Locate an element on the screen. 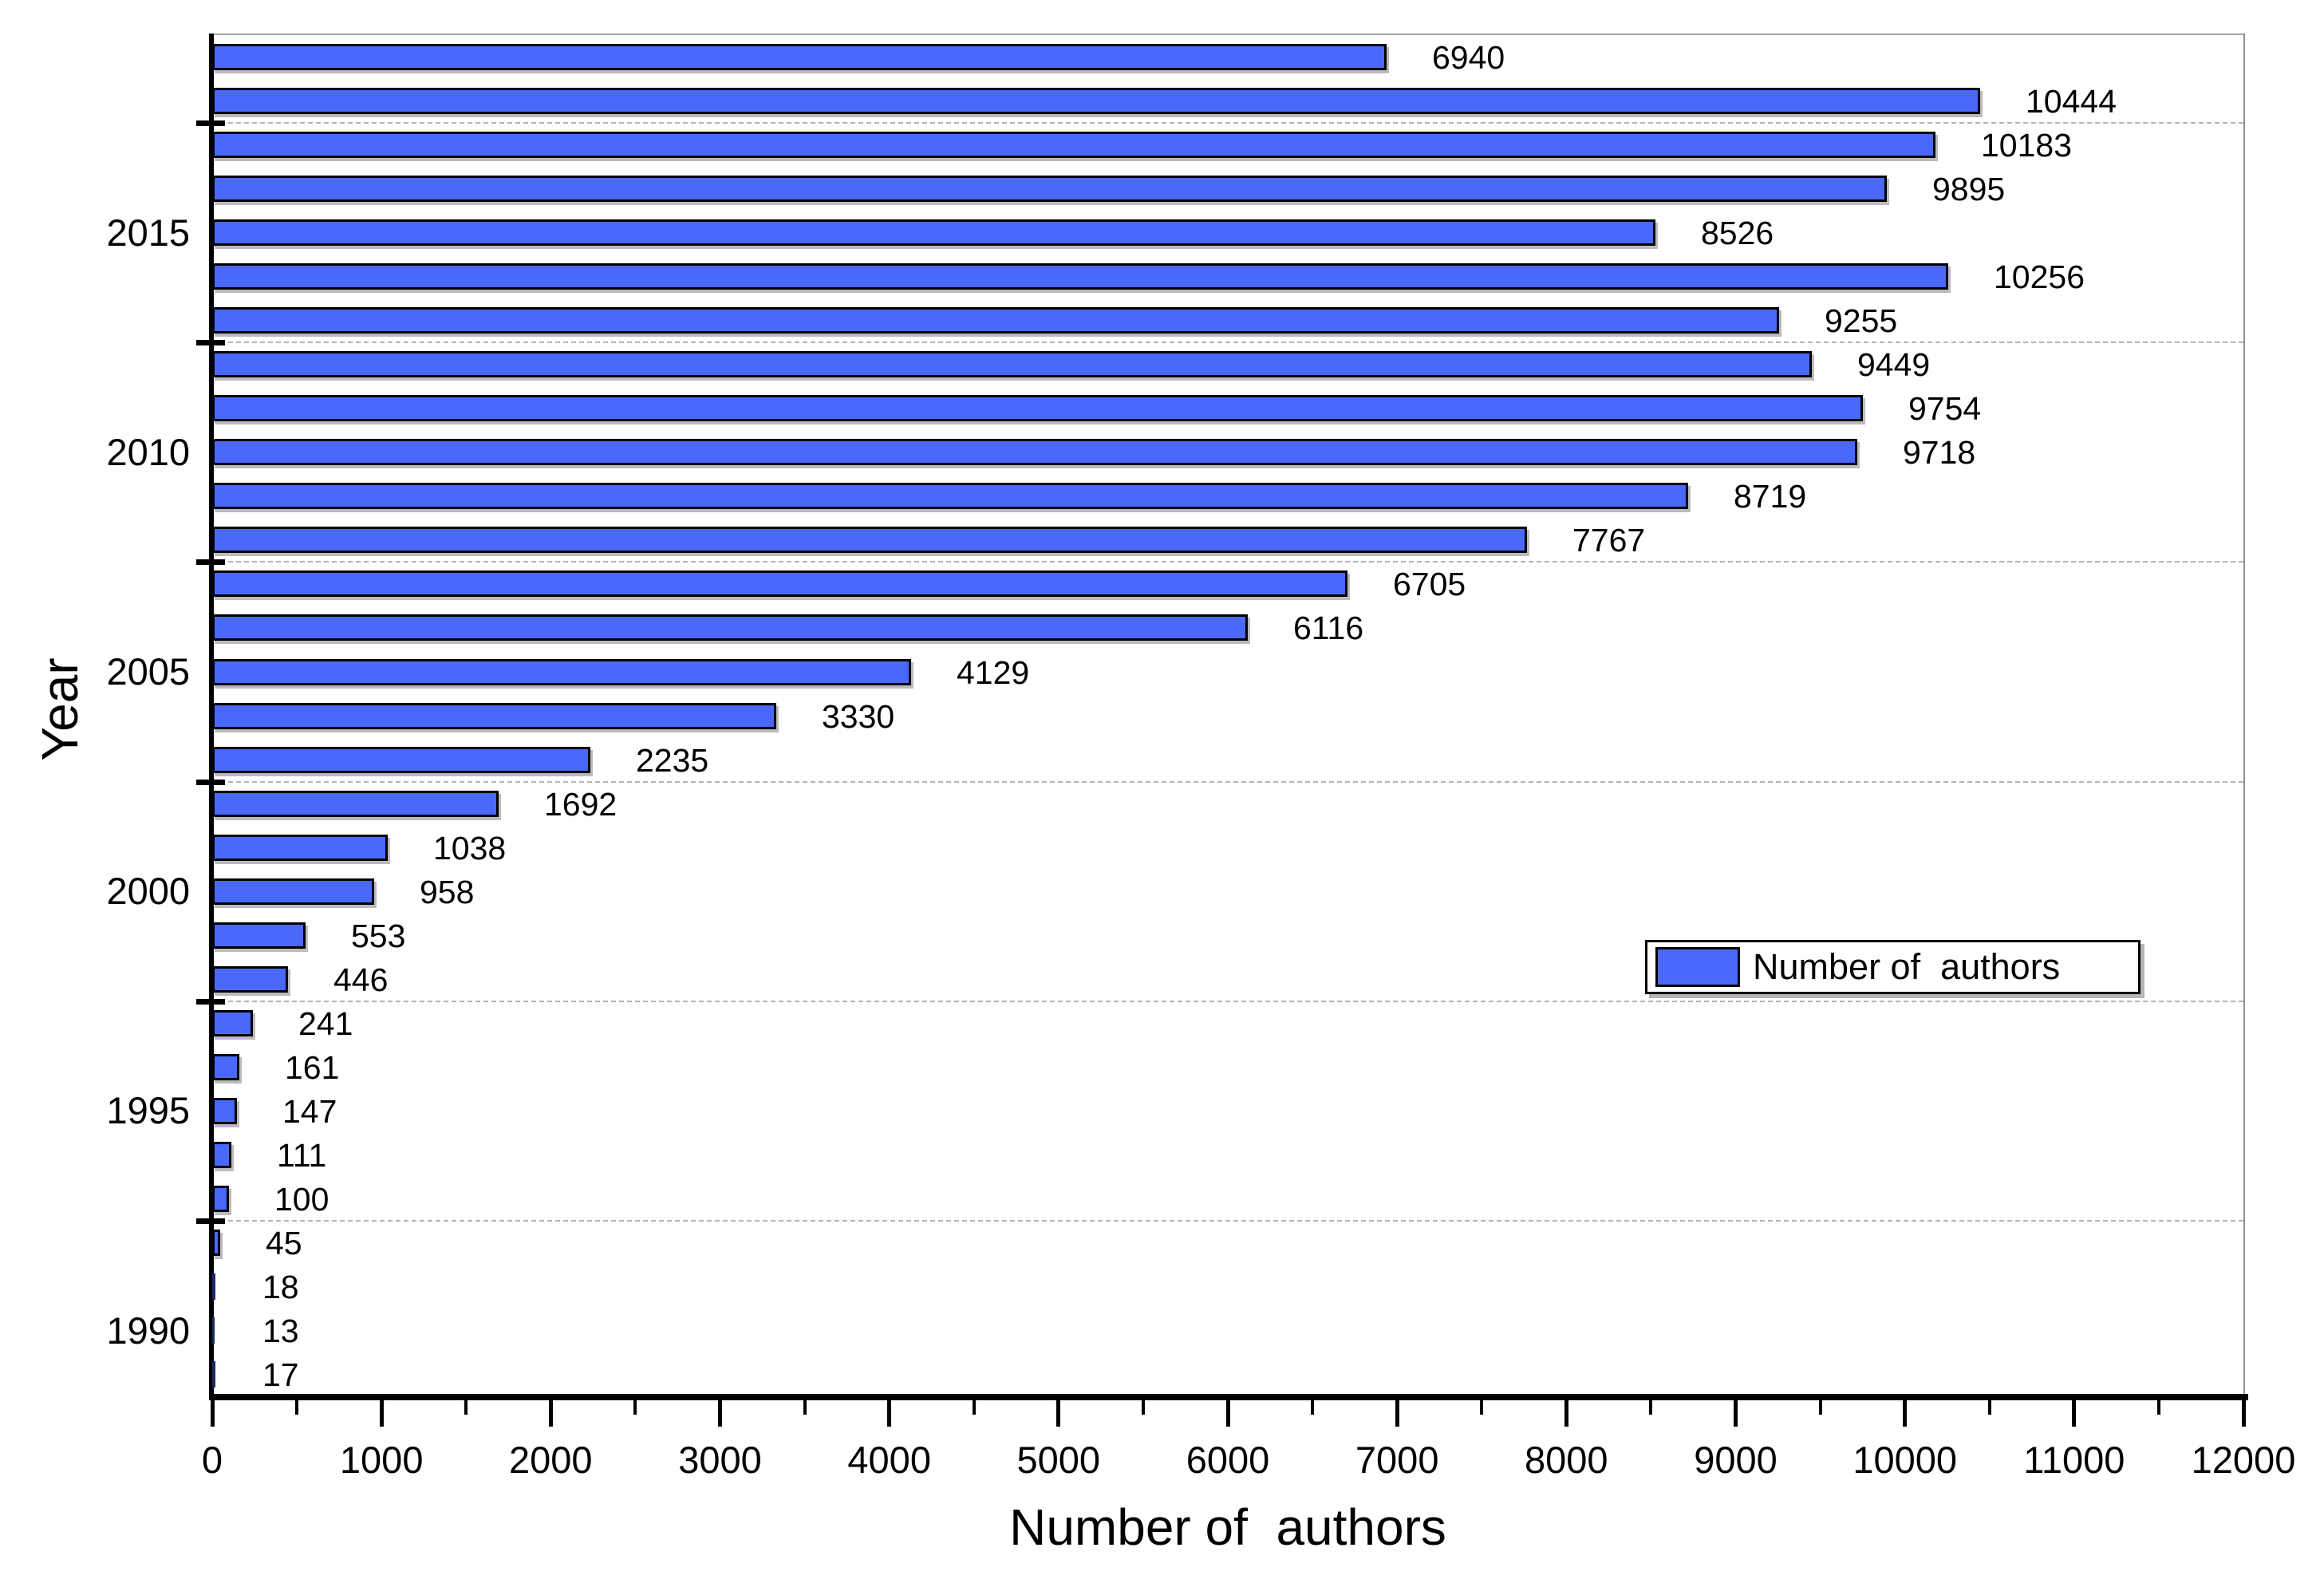 Image resolution: width=2324 pixels, height=1587 pixels. y-axis-title: Year is located at coordinates (60, 709).